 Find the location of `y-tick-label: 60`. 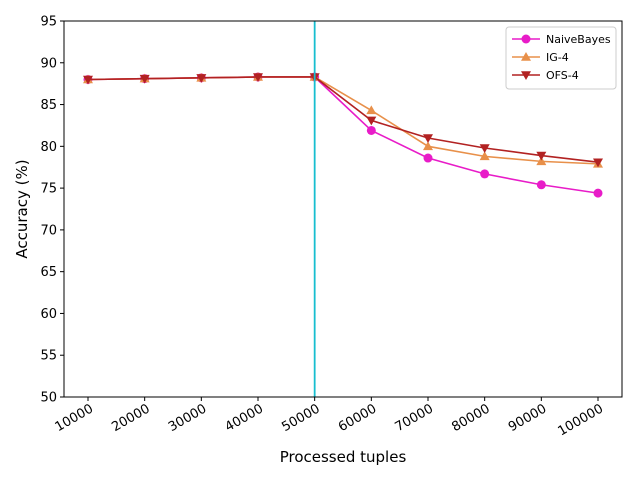

y-tick-label: 60 is located at coordinates (48, 314).